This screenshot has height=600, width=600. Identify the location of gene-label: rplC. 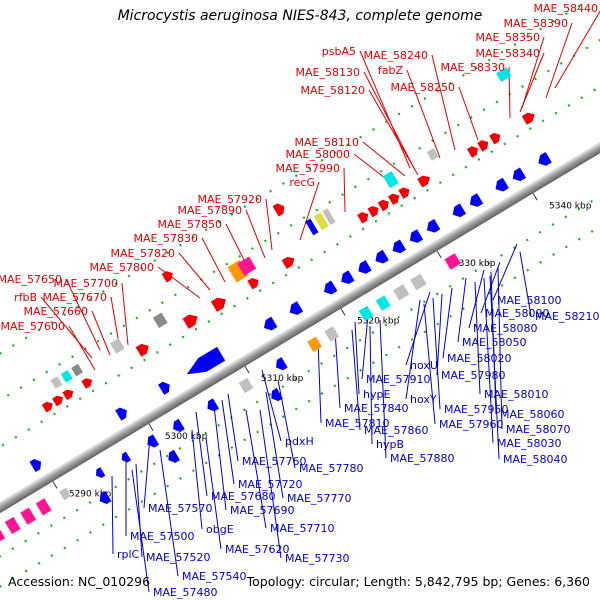
(128, 554).